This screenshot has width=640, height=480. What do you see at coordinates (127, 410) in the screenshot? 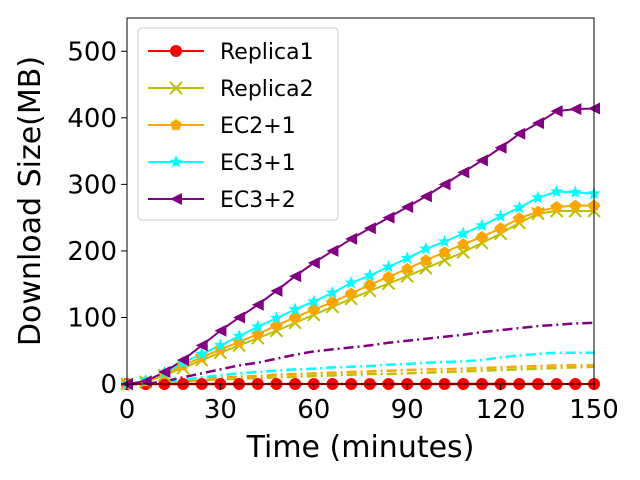
I see `x-tick-label: 0` at bounding box center [127, 410].